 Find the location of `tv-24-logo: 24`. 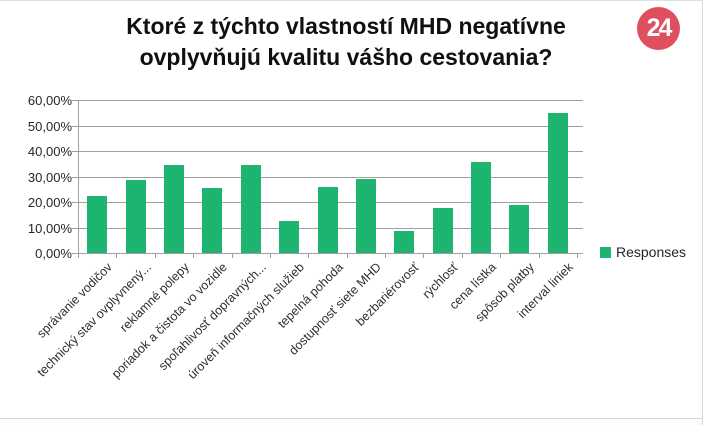

tv-24-logo: 24 is located at coordinates (658, 28).